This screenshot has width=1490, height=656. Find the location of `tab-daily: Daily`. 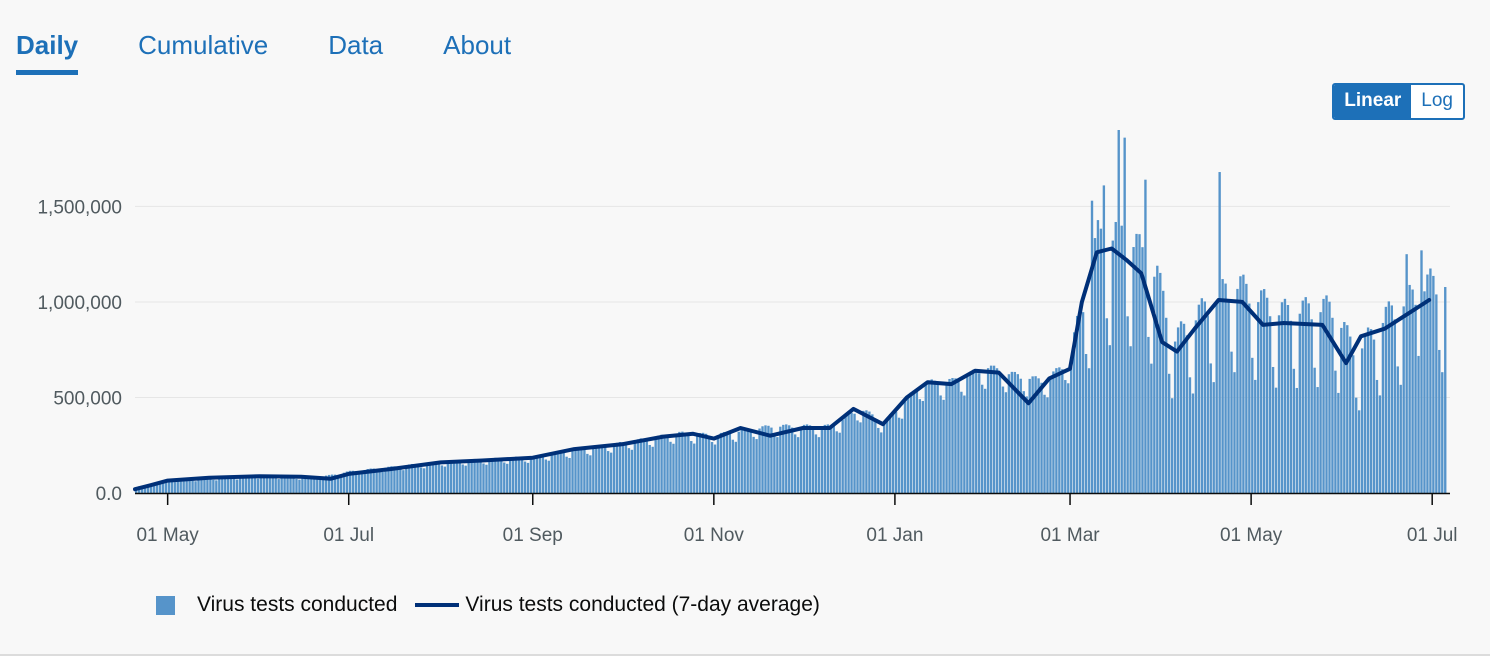

tab-daily: Daily is located at coordinates (47, 51).